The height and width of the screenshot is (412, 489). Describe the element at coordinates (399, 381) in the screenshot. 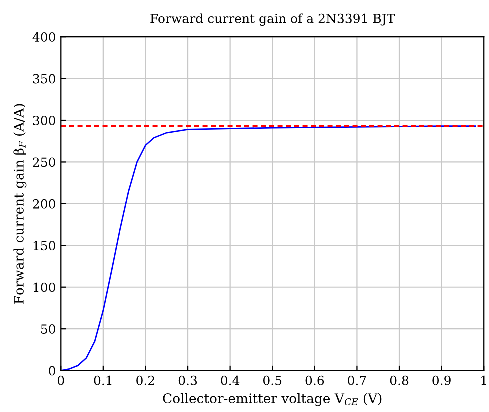

I see `x-tick-label: 0.8` at that location.